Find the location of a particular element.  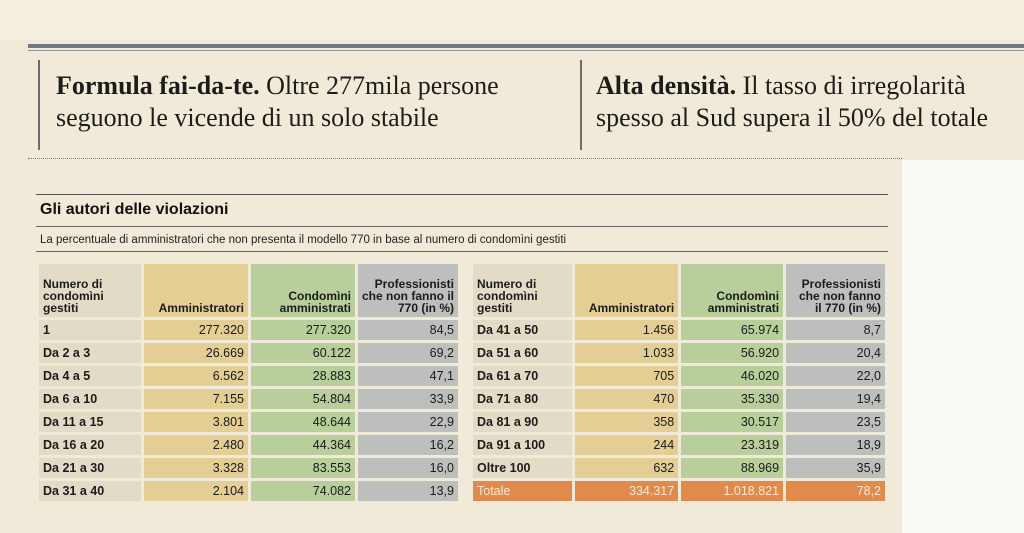

table-row: Da 41 a 50 1.456 65.974 8,7 is located at coordinates (679, 330).